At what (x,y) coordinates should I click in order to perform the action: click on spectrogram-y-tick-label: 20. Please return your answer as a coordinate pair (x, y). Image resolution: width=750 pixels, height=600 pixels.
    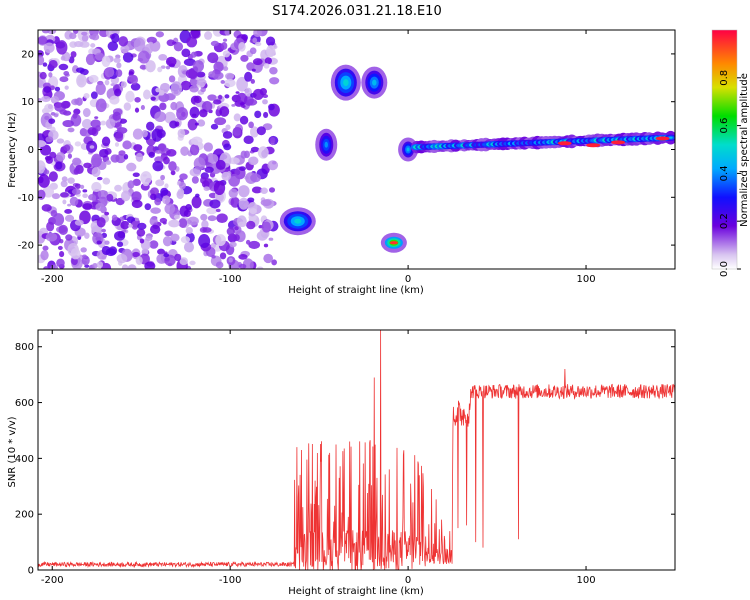
    Looking at the image, I should click on (27, 54).